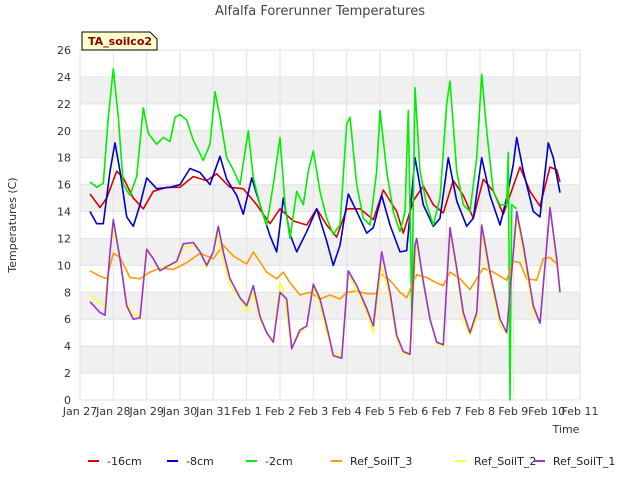  I want to click on y-tick-label: 6, so click(67, 319).